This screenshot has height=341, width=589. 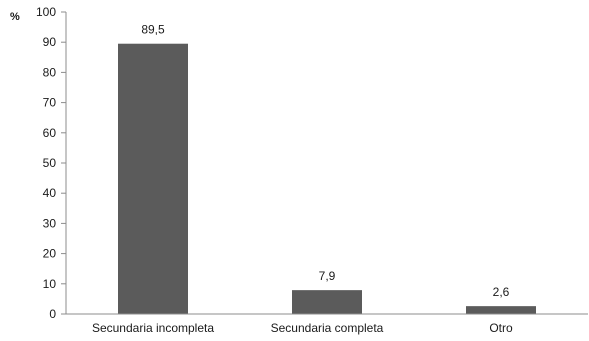 I want to click on y-tick-label: 0, so click(x=52, y=314).